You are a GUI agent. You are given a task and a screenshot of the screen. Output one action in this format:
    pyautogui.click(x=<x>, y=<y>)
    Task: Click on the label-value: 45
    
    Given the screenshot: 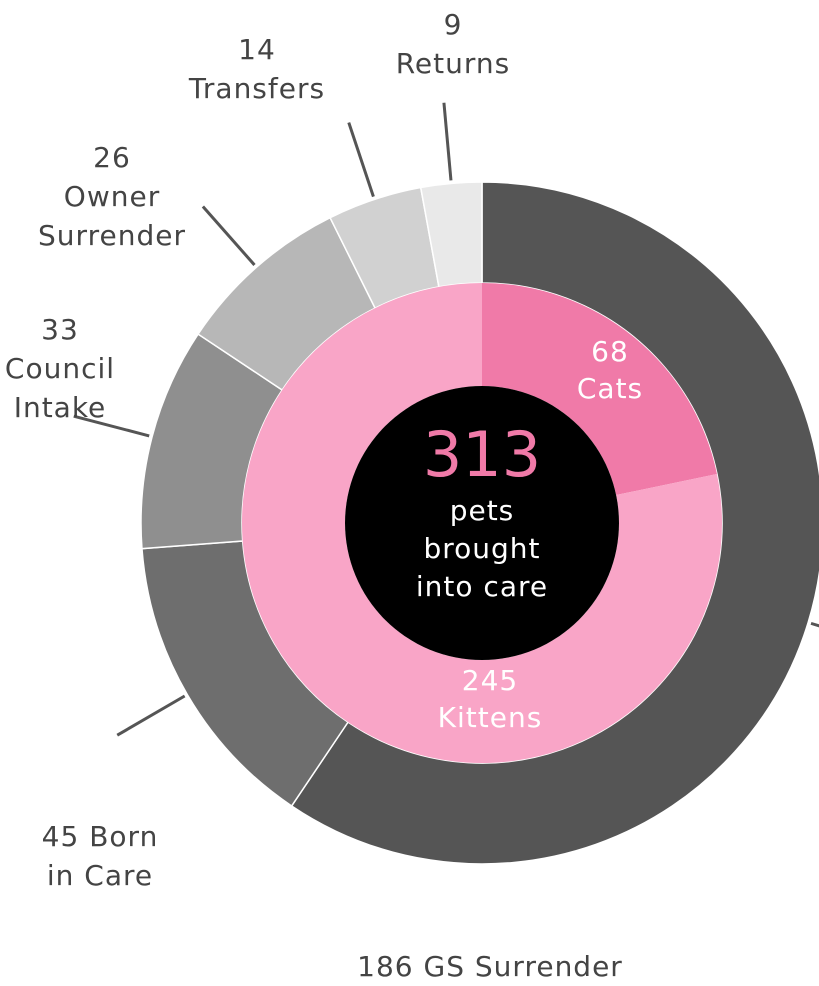 What is the action you would take?
    pyautogui.click(x=60, y=836)
    